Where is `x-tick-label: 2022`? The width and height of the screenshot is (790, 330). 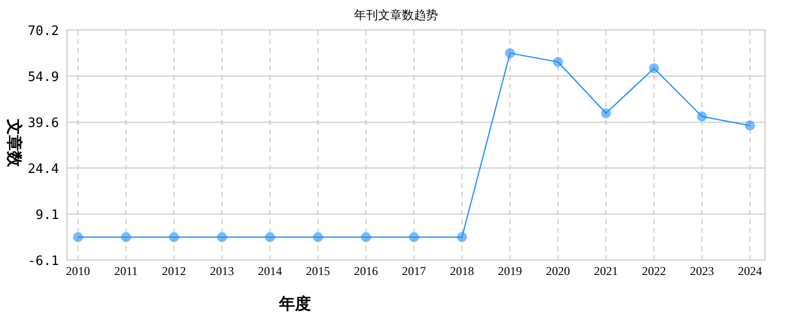
x-tick-label: 2022 is located at coordinates (654, 271).